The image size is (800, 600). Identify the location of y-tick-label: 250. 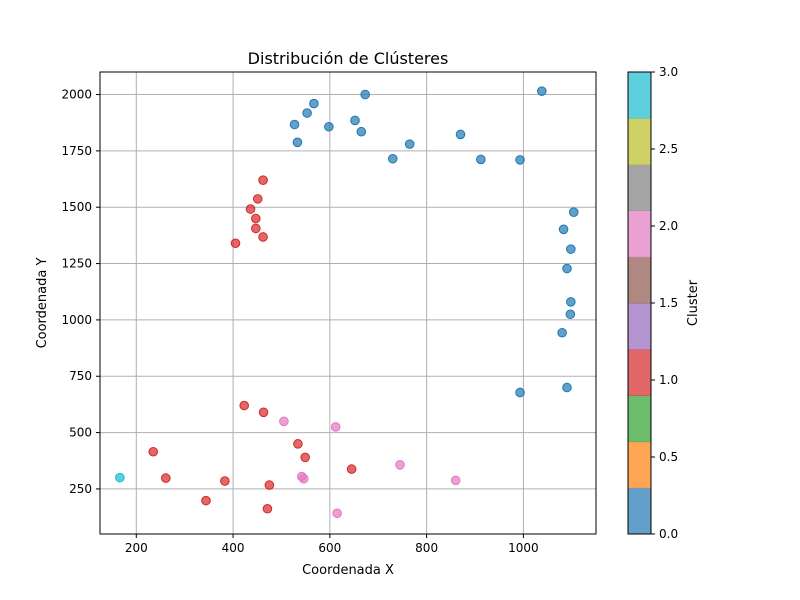
(80, 489).